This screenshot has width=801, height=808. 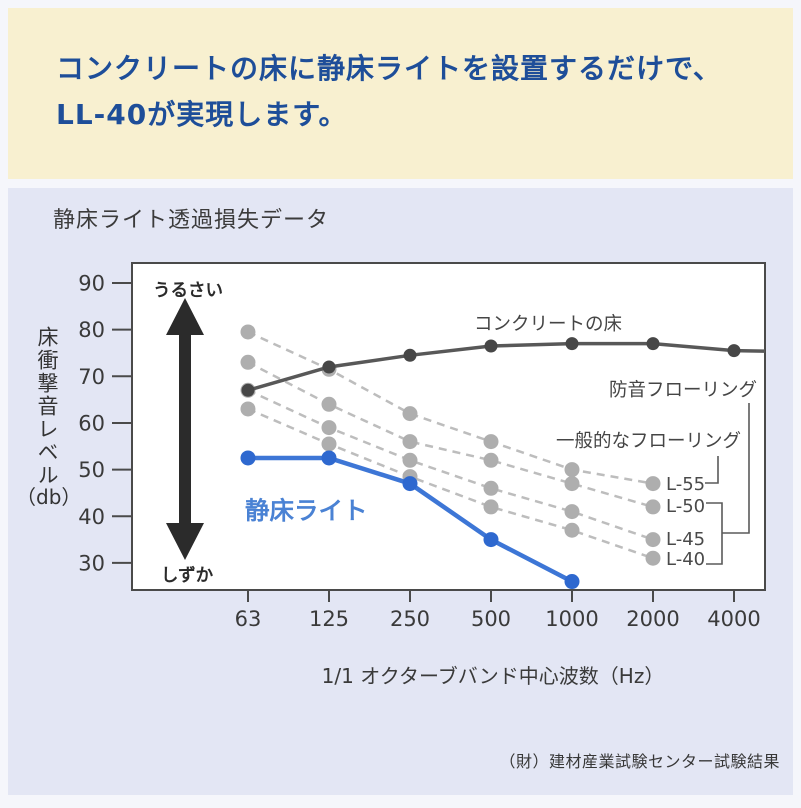 I want to click on y-tick-label: 90, so click(x=91, y=284).